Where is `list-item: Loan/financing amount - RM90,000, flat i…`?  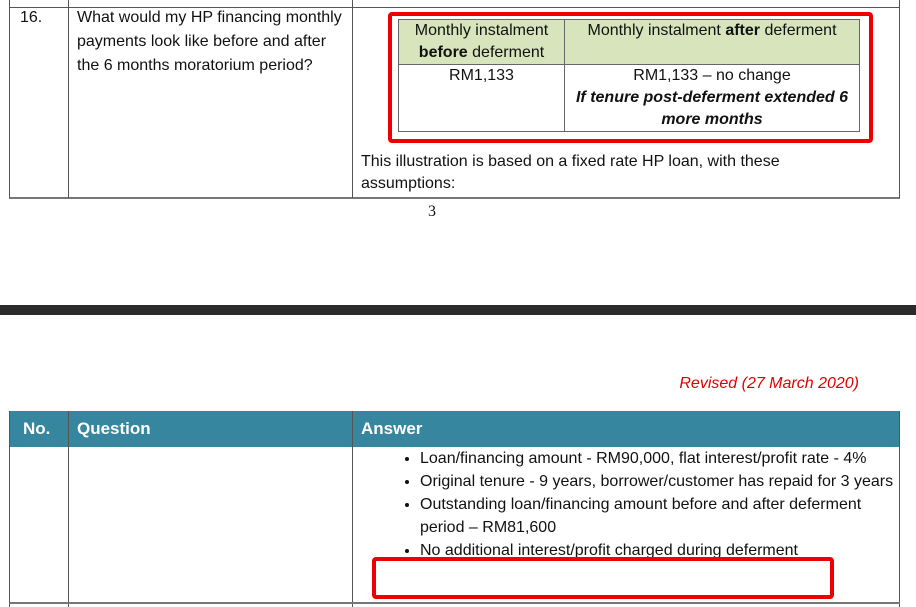 list-item: Loan/financing amount - RM90,000, flat i… is located at coordinates (660, 458).